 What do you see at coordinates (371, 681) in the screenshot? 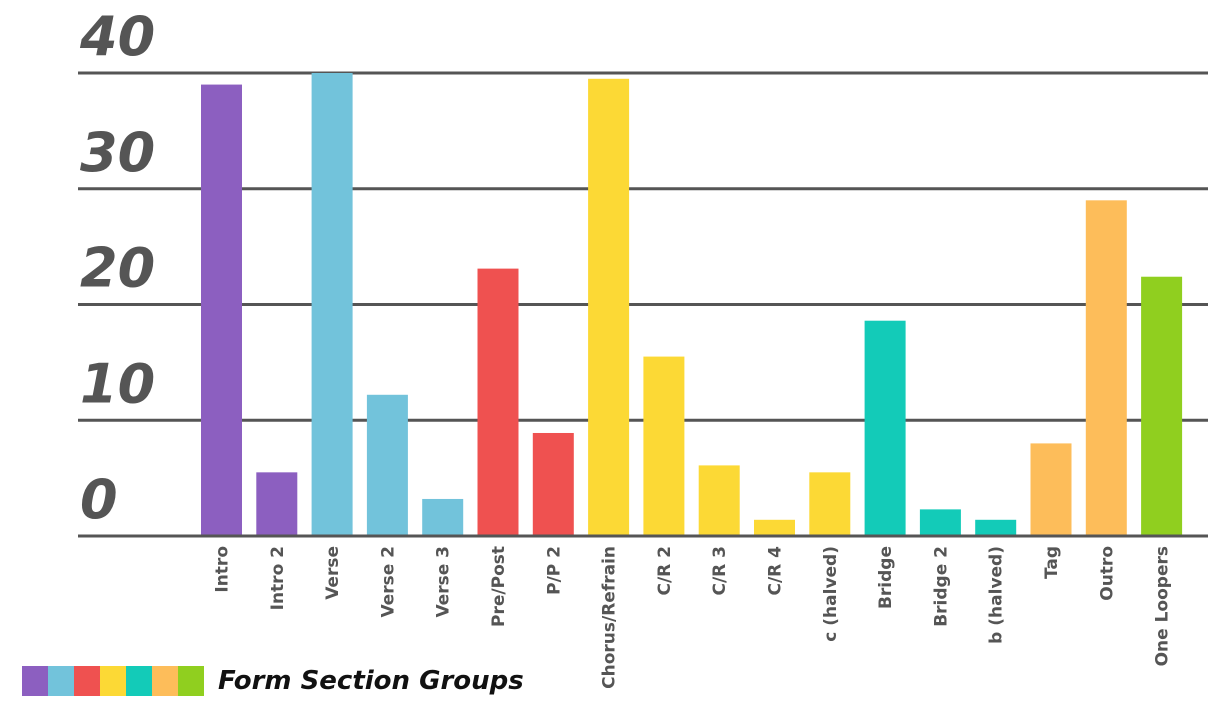
I see `legend-label: Form Section Groups` at bounding box center [371, 681].